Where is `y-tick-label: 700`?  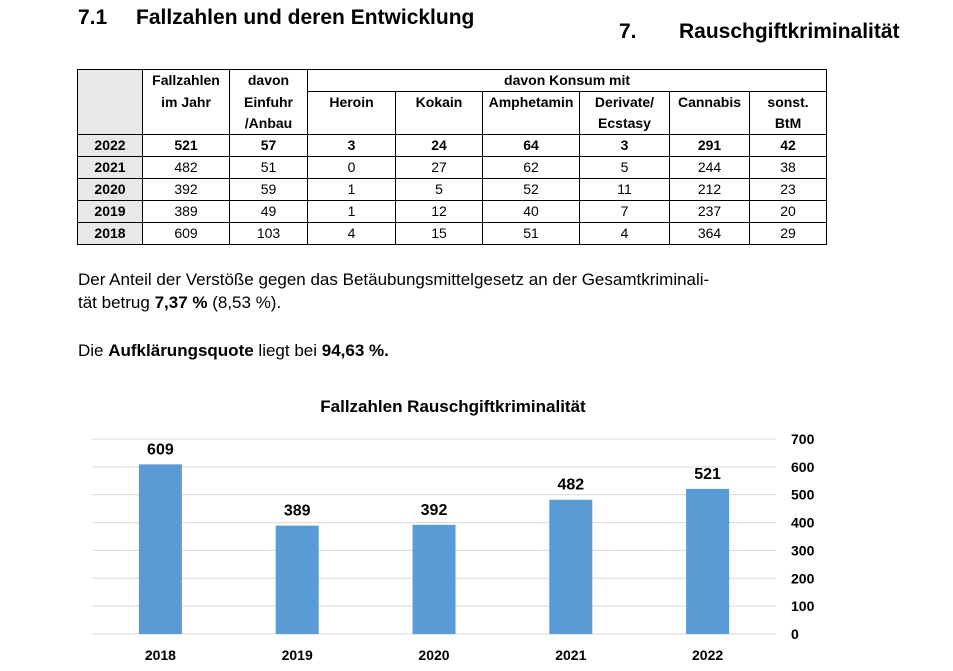 y-tick-label: 700 is located at coordinates (803, 439).